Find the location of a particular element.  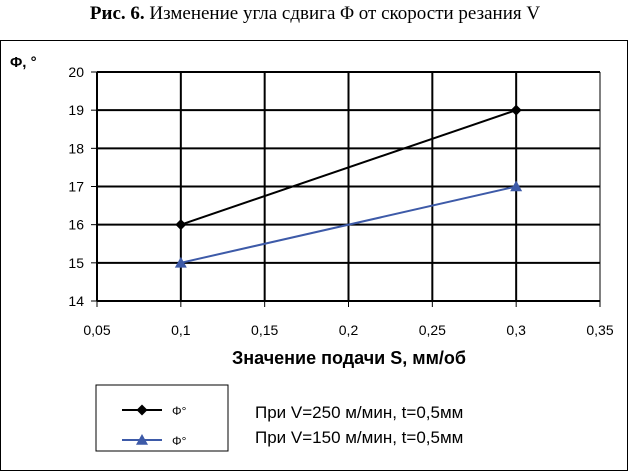

y-tick-labels: 14 15 16 17 18 19 20 is located at coordinates (76, 186).